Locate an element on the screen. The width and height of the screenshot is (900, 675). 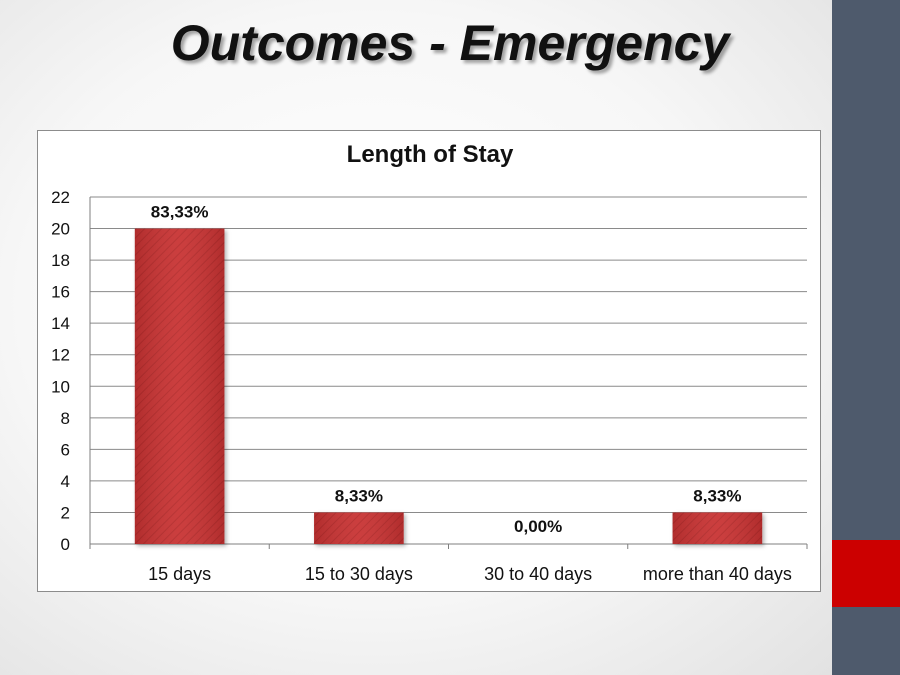
y-tick-label: 14 is located at coordinates (60, 323).